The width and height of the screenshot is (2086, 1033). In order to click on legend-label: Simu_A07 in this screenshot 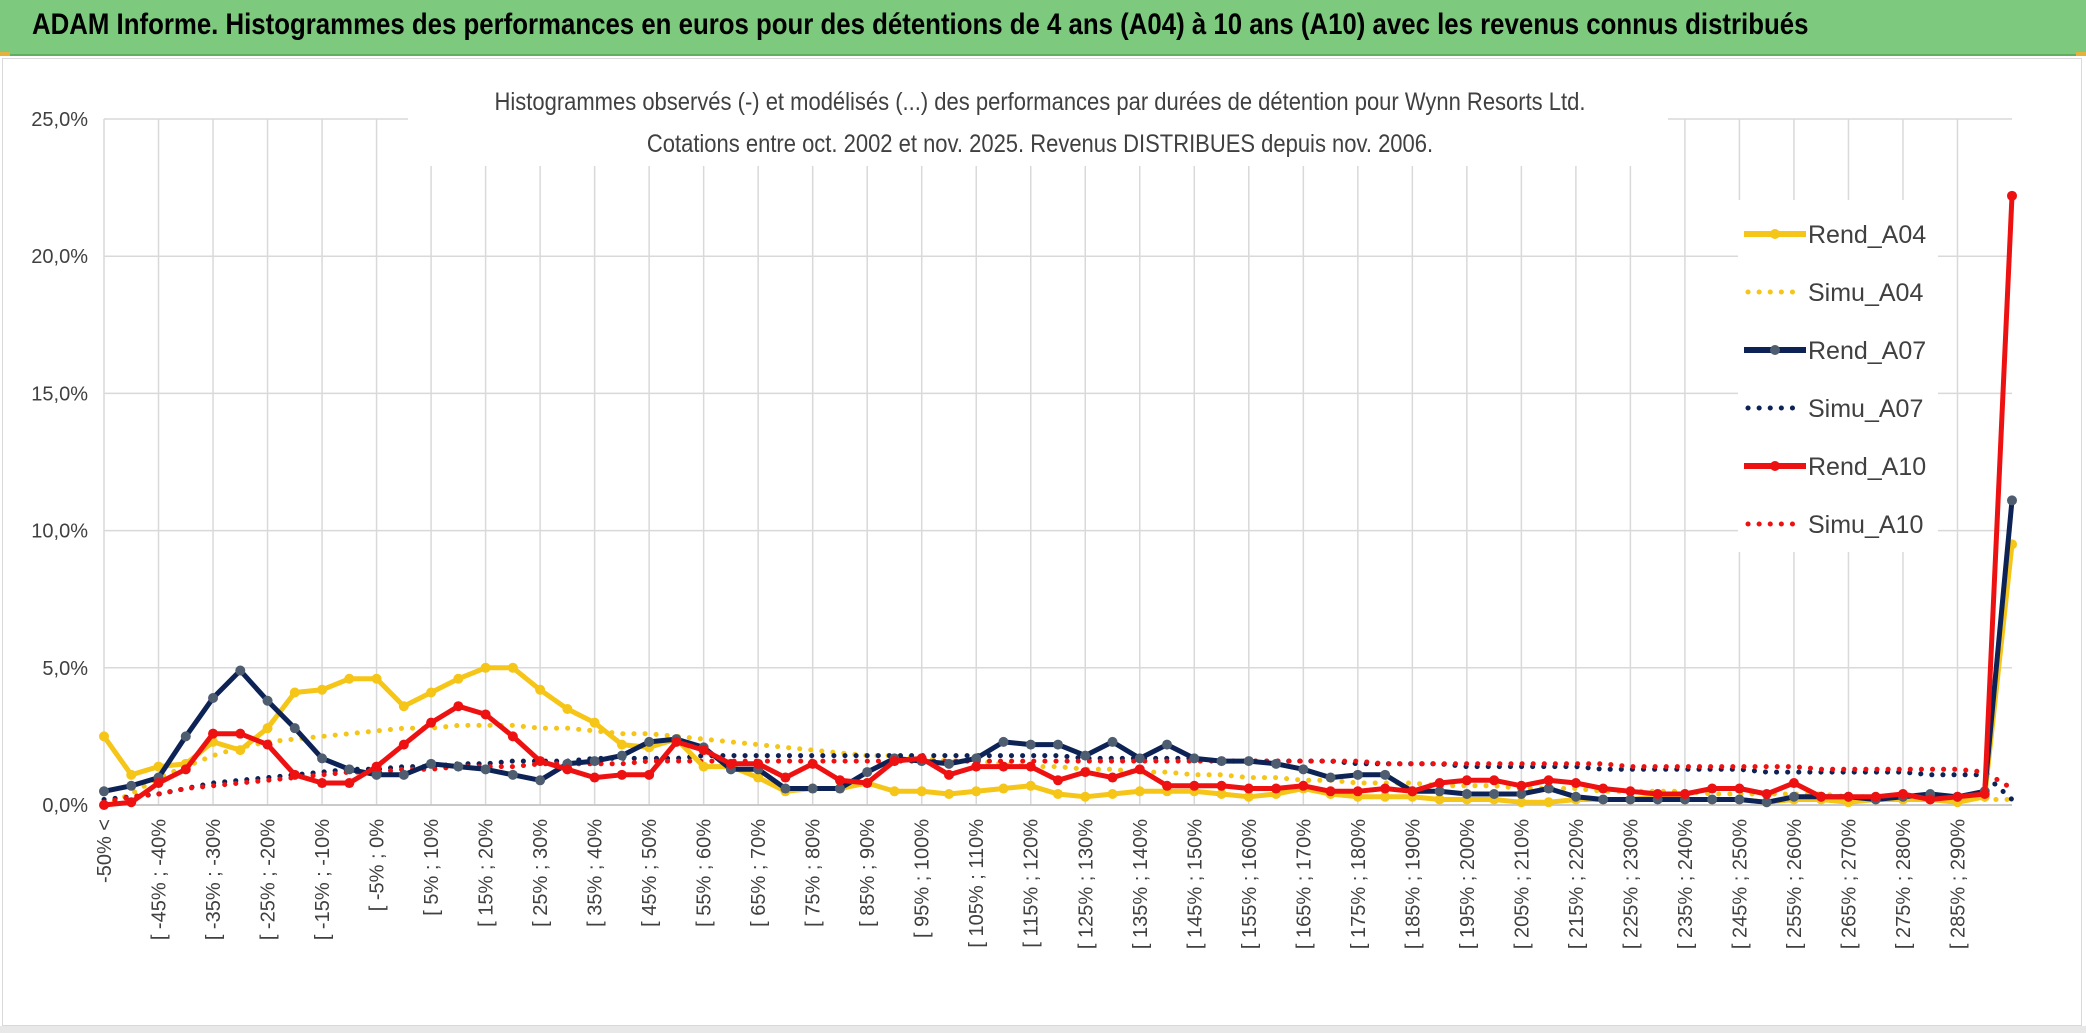, I will do `click(1865, 409)`.